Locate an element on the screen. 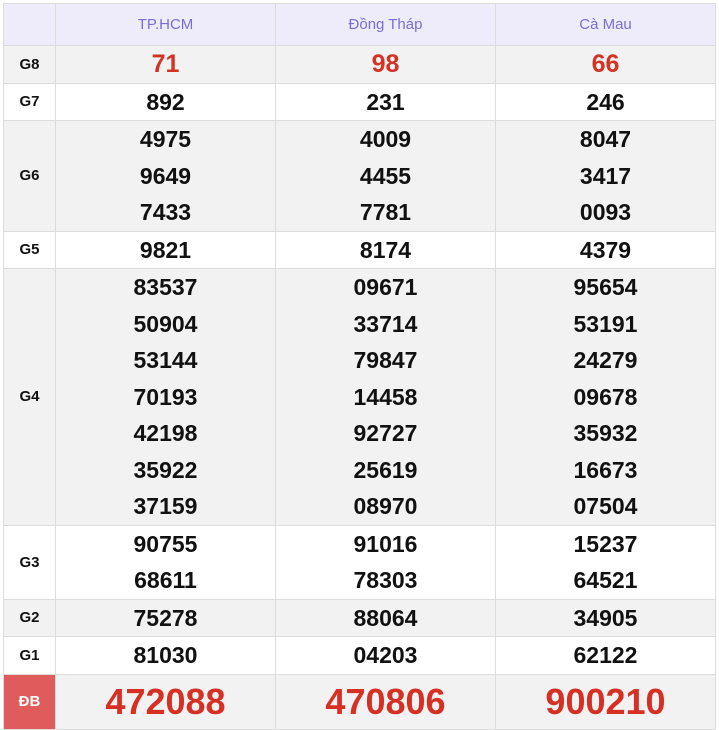 This screenshot has width=719, height=730. prize-number: 50904 is located at coordinates (165, 323).